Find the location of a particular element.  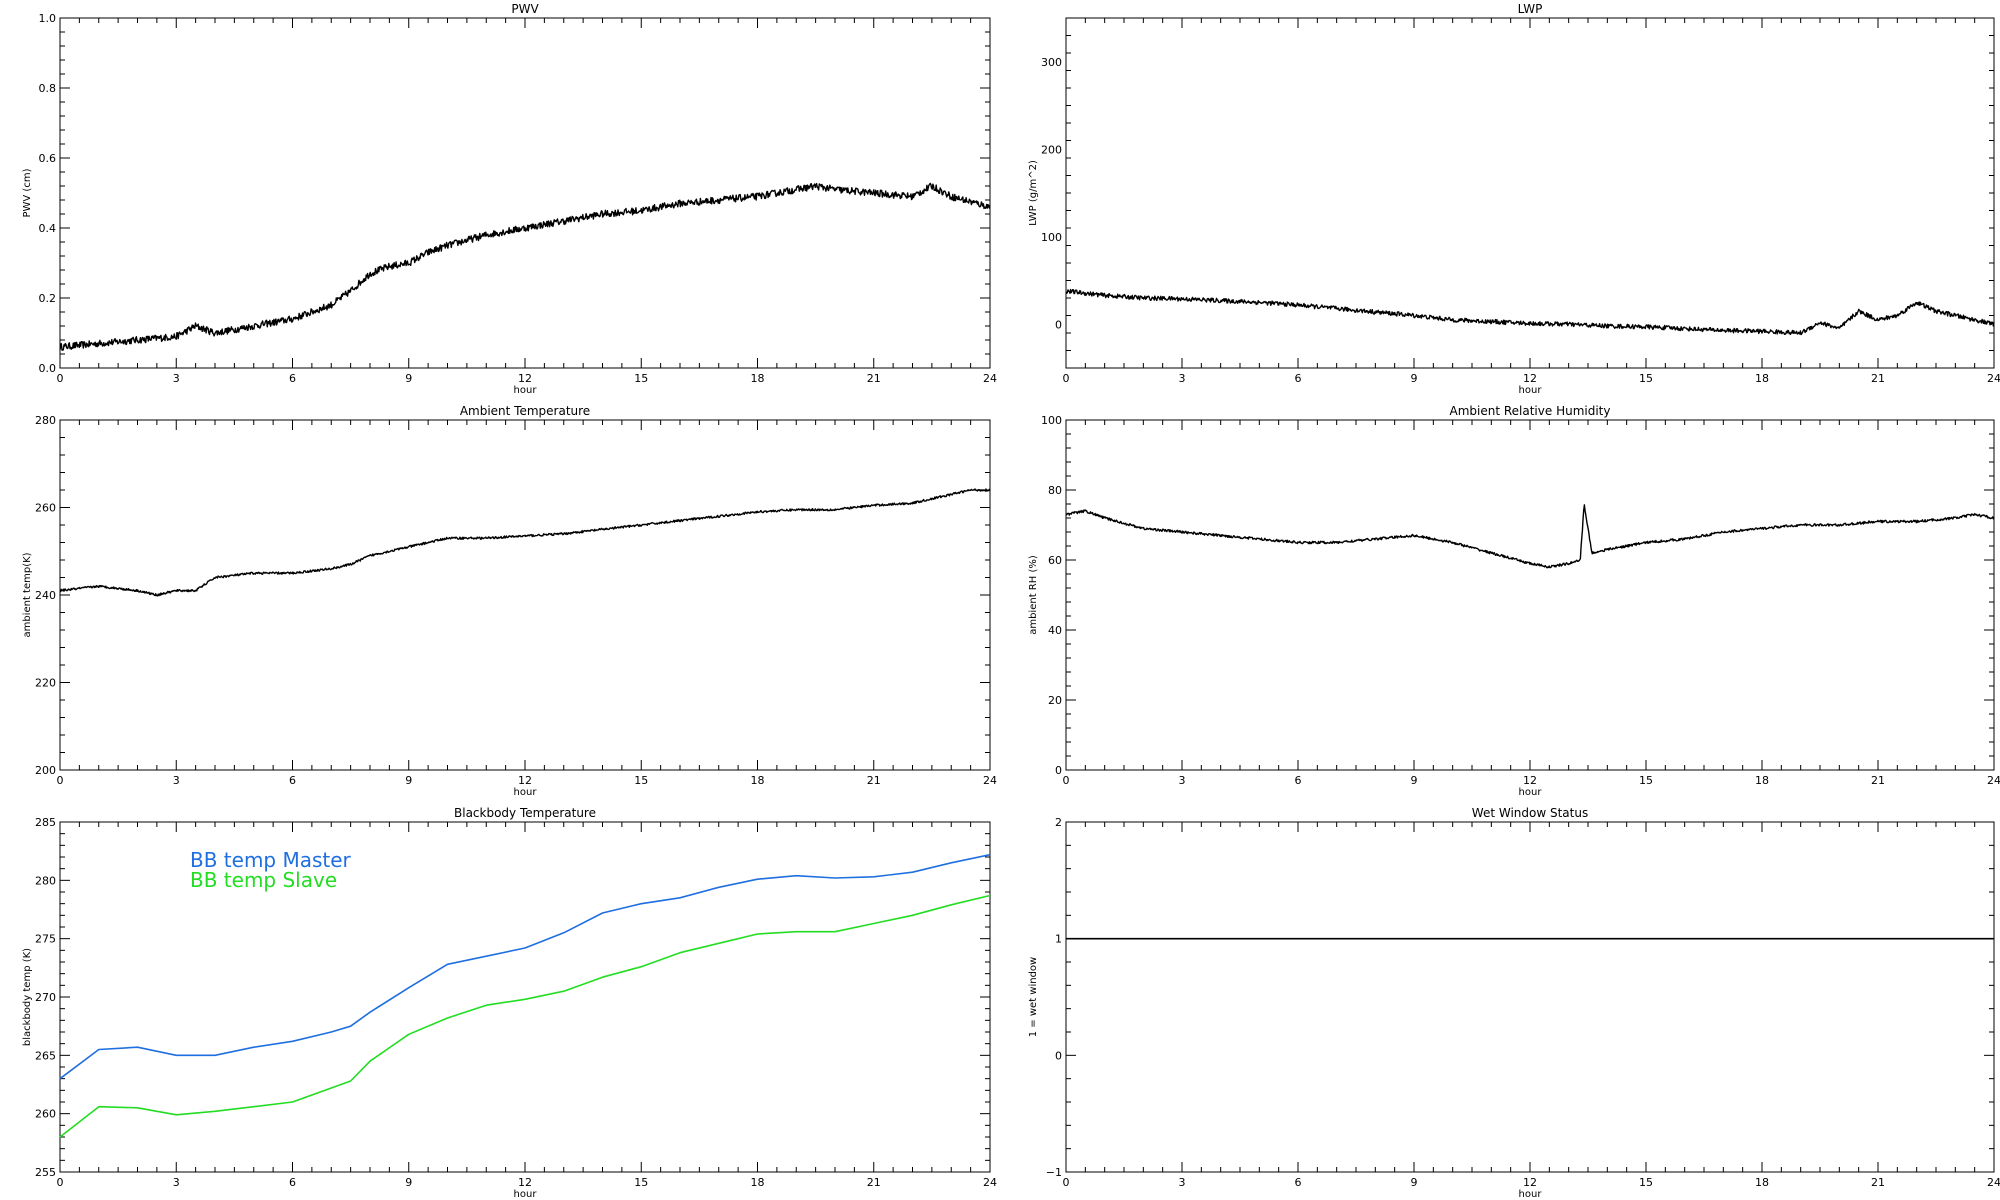

bb-xtick-label: 24 is located at coordinates (990, 1182).